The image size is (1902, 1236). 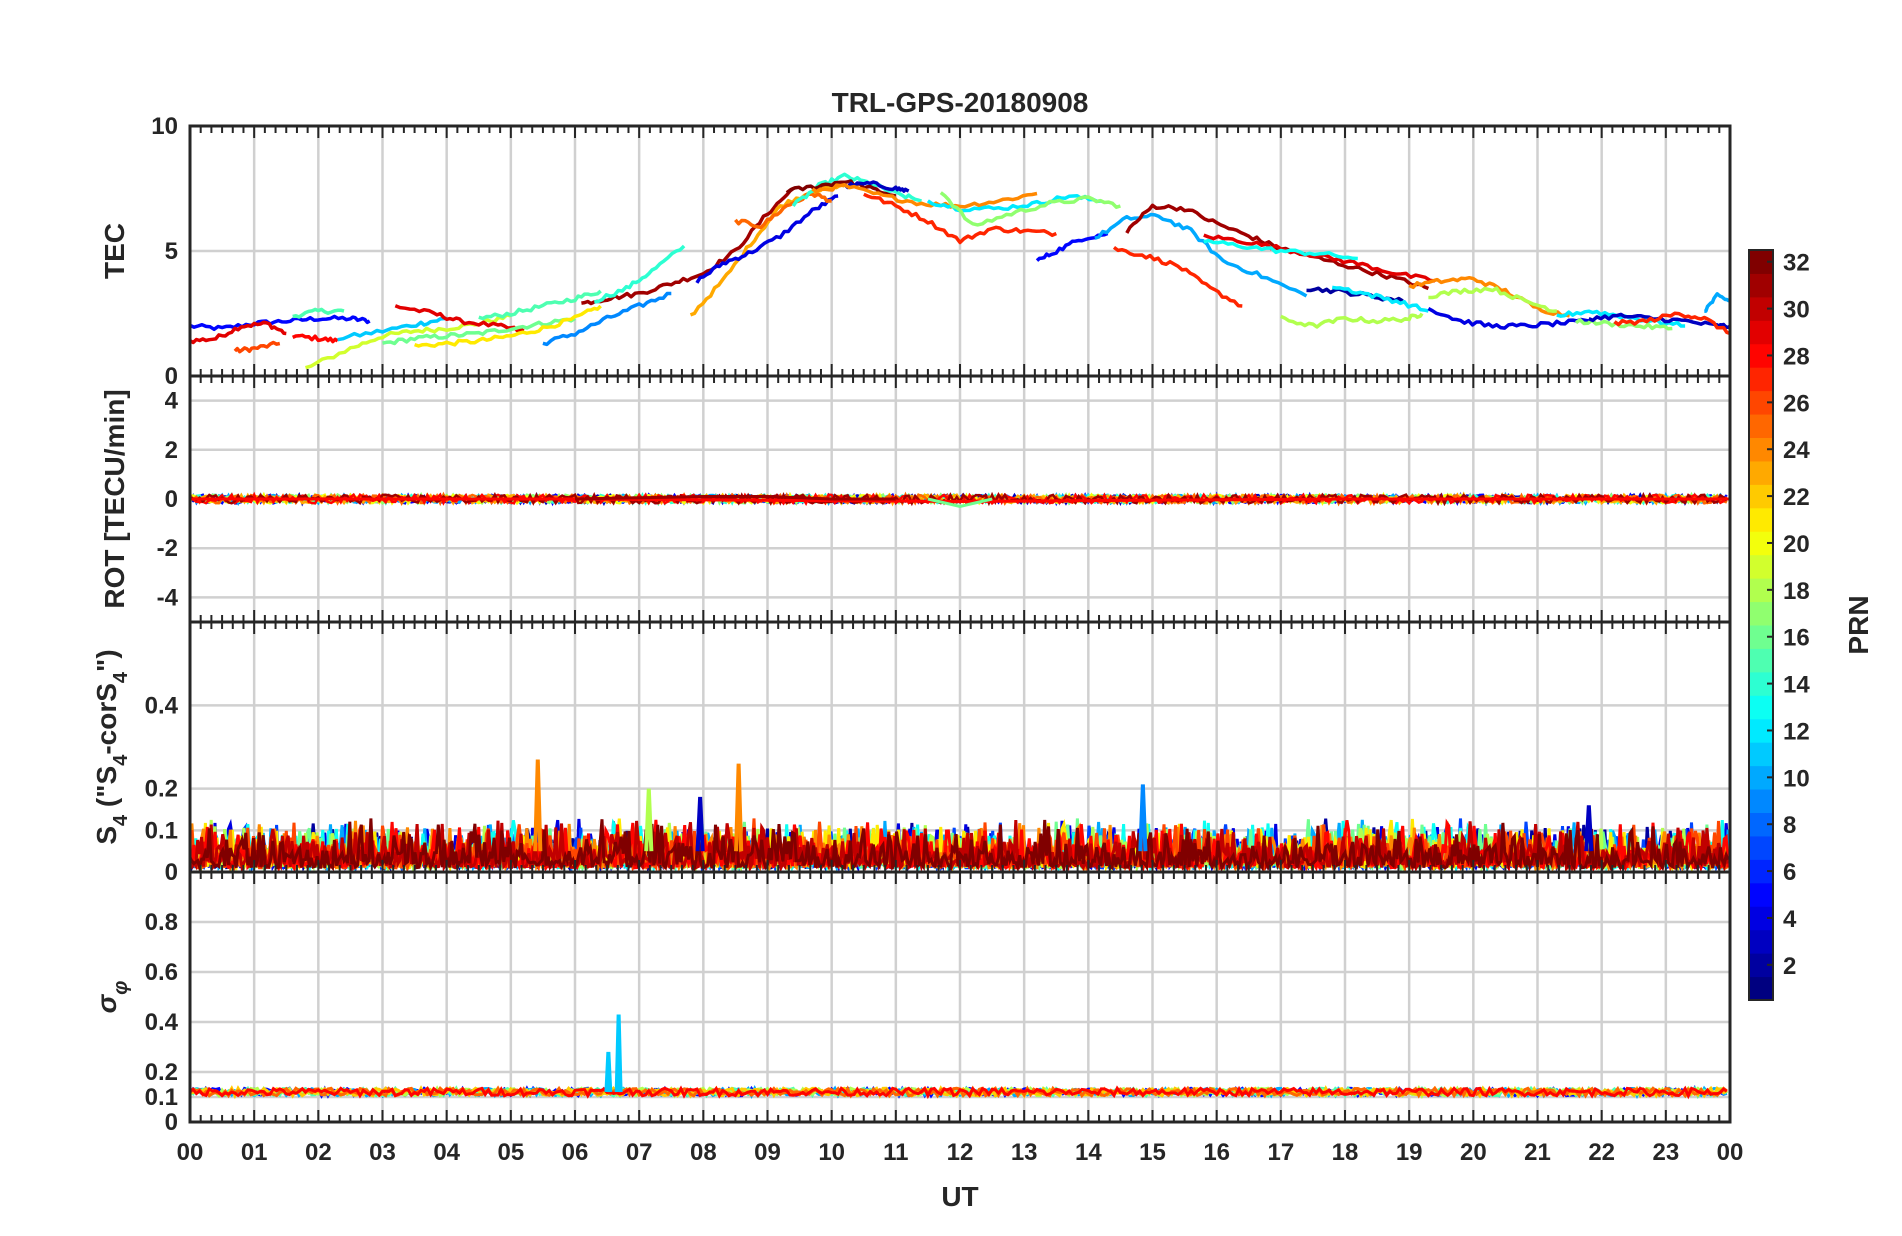 What do you see at coordinates (446, 1152) in the screenshot?
I see `x-tick-label: 04` at bounding box center [446, 1152].